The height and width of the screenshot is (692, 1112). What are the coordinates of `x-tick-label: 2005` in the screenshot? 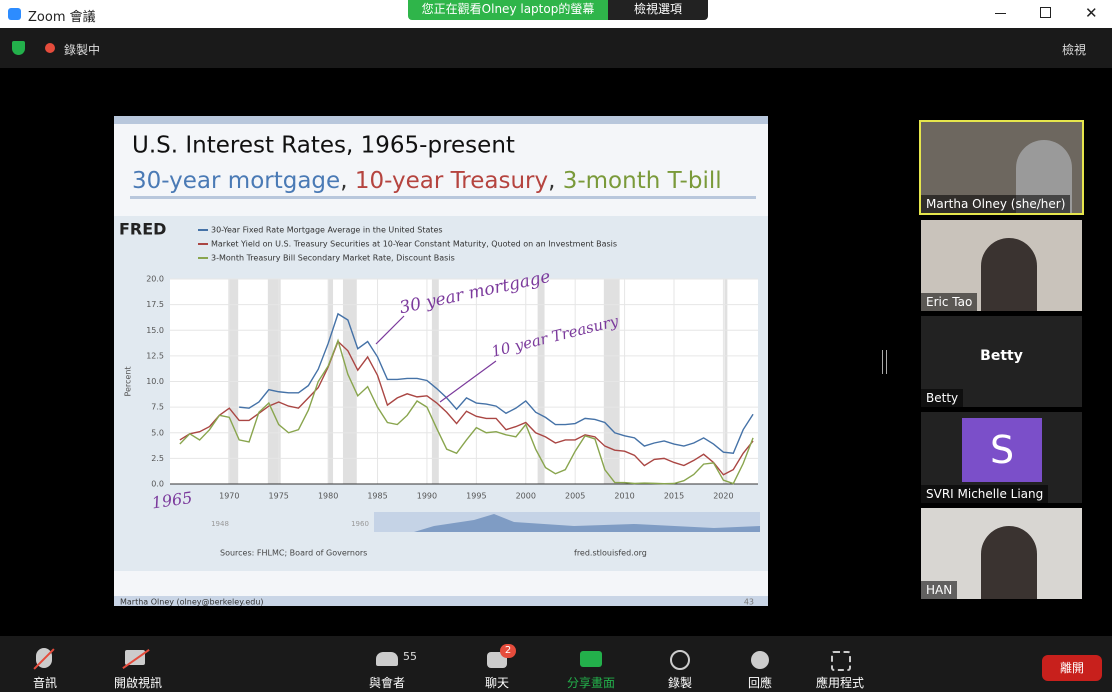 It's located at (575, 496).